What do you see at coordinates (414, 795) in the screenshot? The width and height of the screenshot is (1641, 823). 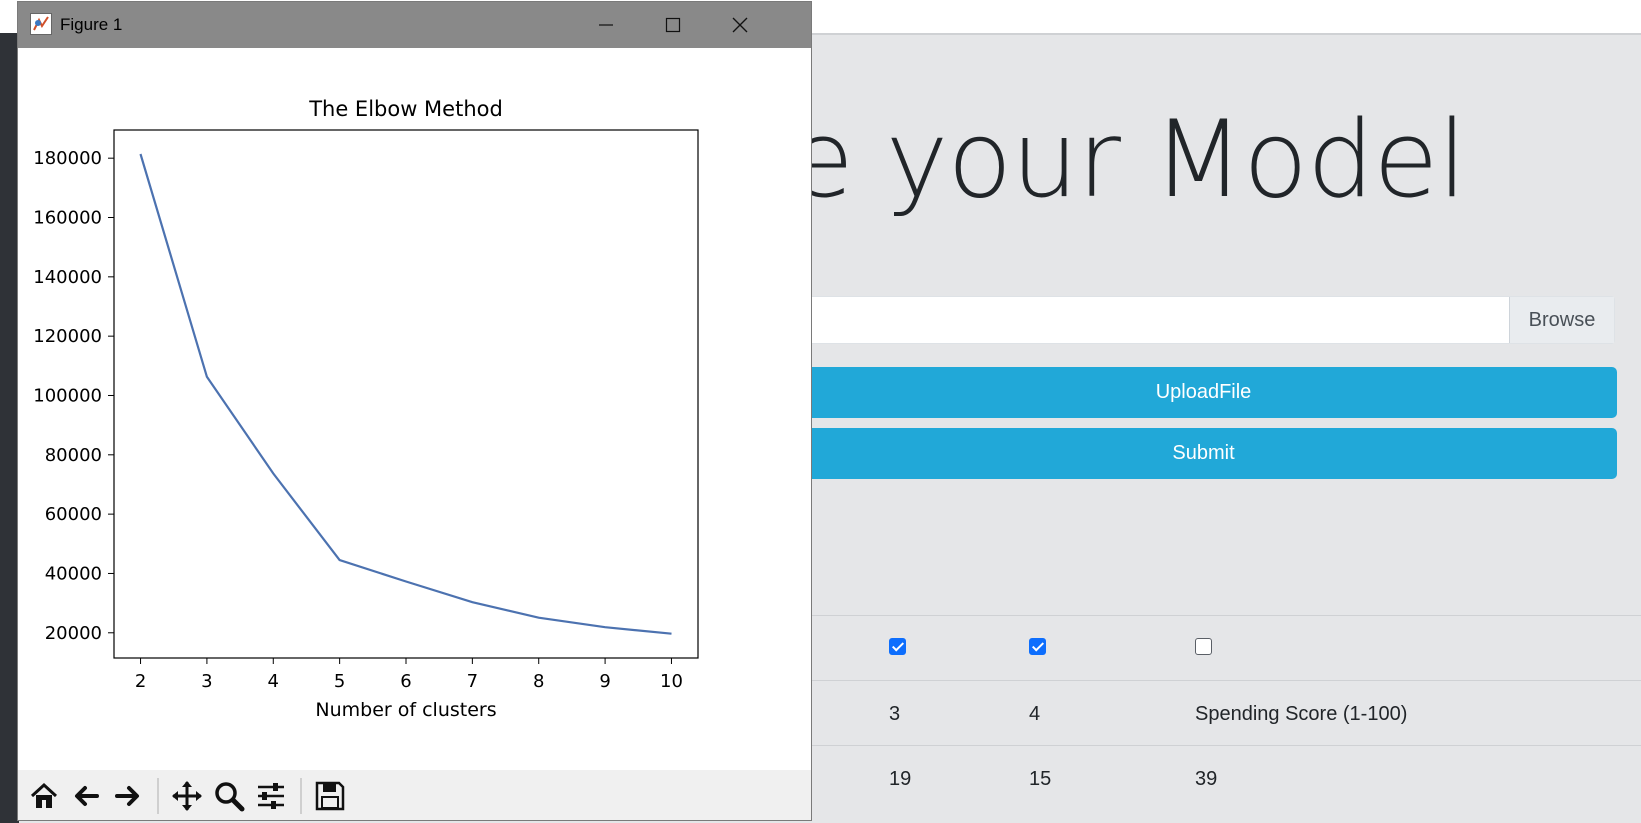 I see `figure-toolbar` at bounding box center [414, 795].